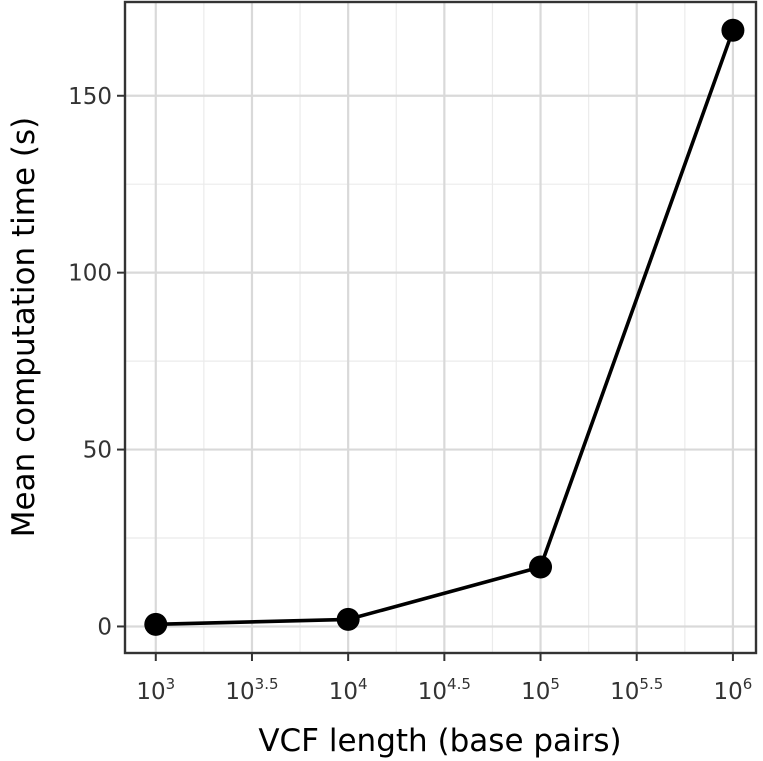 The image size is (763, 761). Describe the element at coordinates (439, 741) in the screenshot. I see `x-axis-title: VCF length (base pairs)` at that location.